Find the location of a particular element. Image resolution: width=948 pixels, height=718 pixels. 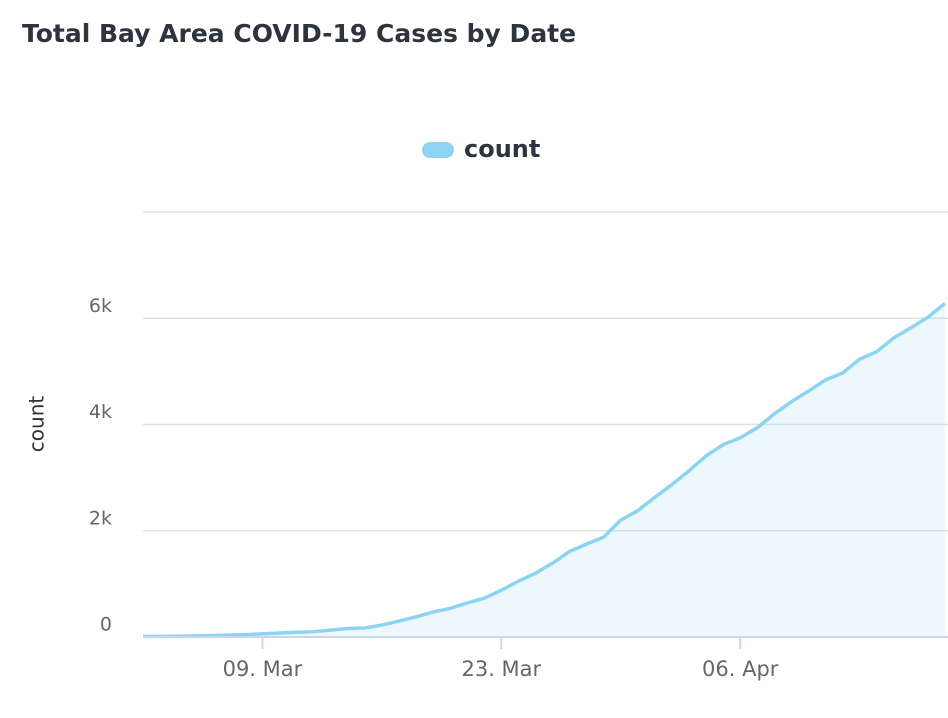

y-tick-label: 2k is located at coordinates (100, 518).